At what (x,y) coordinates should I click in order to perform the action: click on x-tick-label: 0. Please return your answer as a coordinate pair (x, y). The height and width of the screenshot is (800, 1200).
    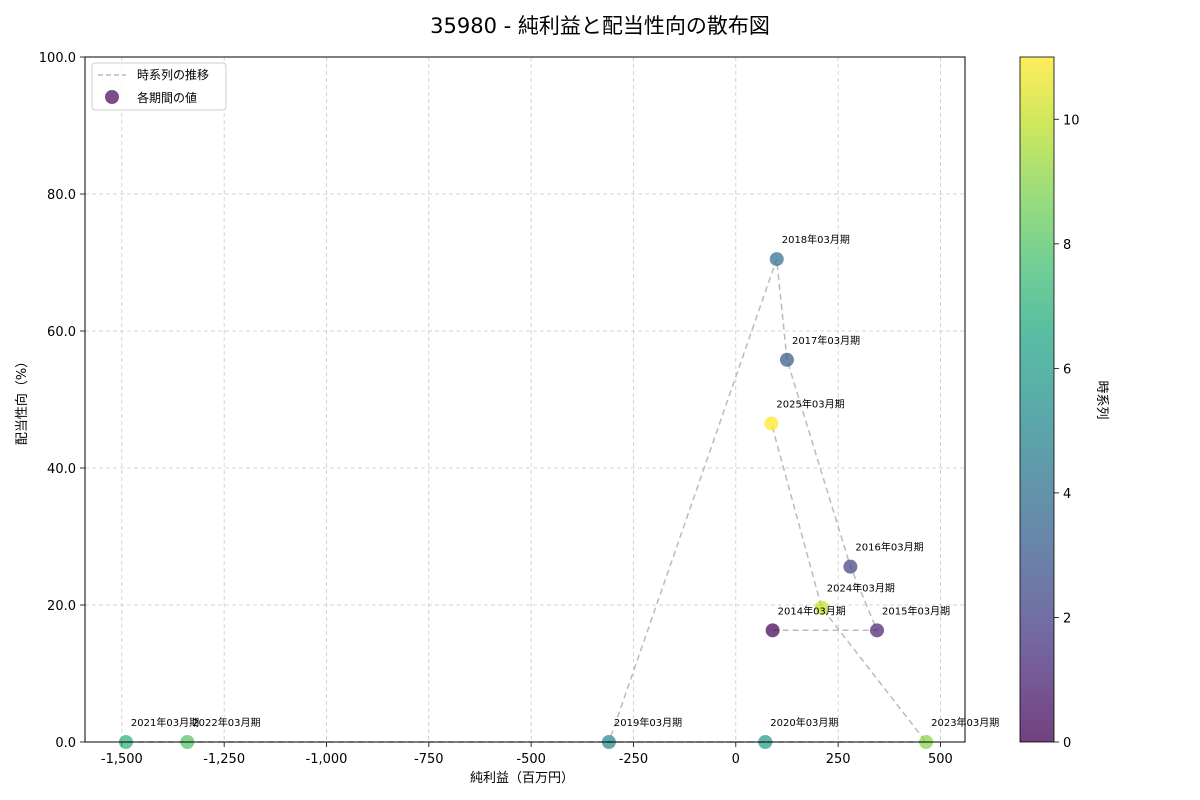
    Looking at the image, I should click on (736, 759).